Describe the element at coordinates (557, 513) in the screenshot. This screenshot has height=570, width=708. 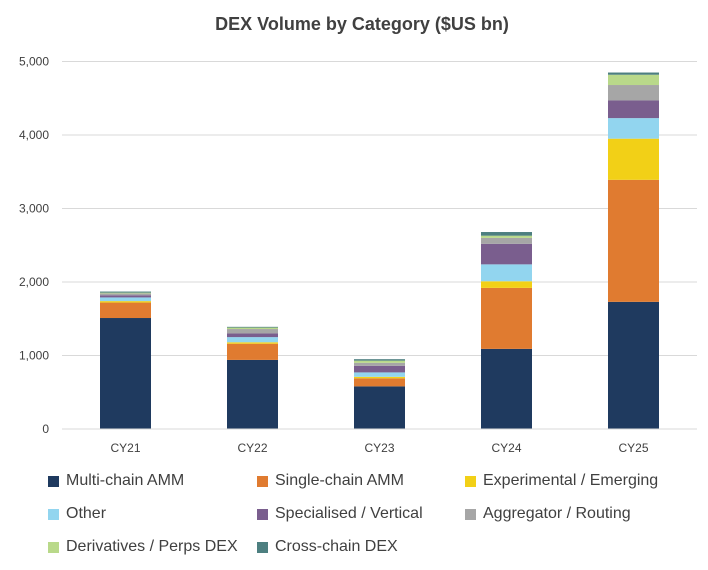
I see `legend-label: Aggregator / Routing` at that location.